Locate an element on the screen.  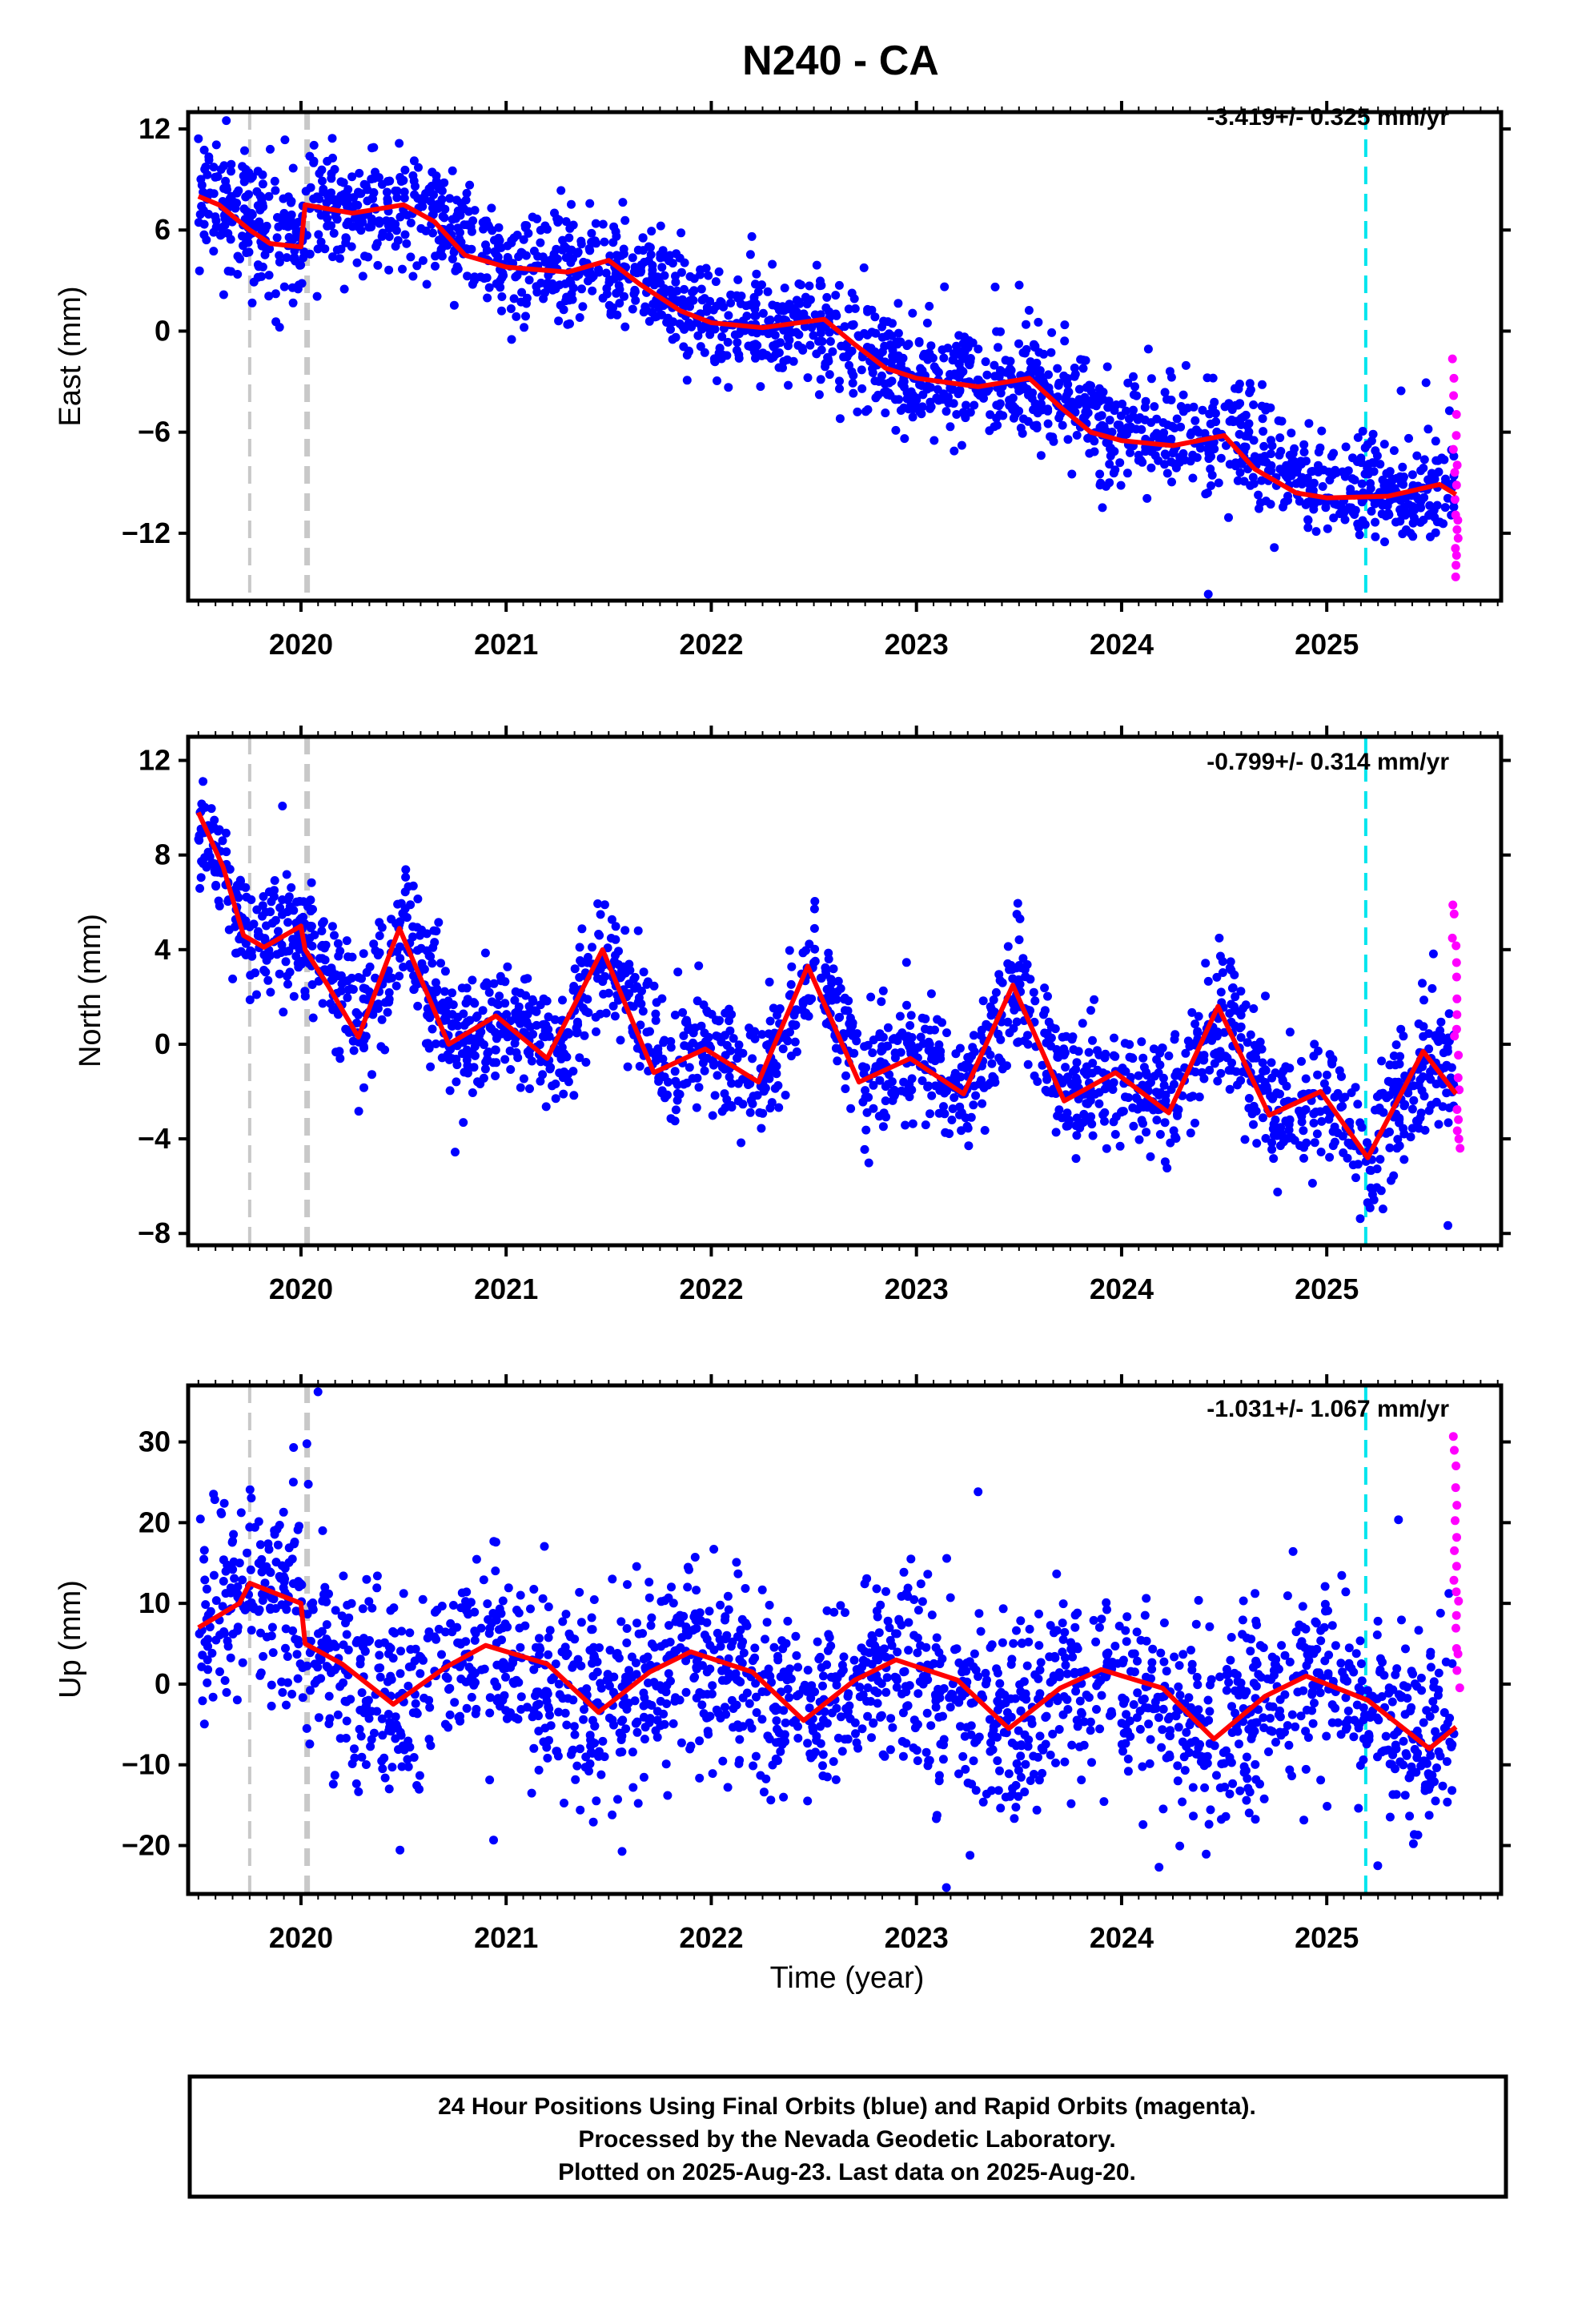
east-y-tick-label: −6 is located at coordinates (154, 432).